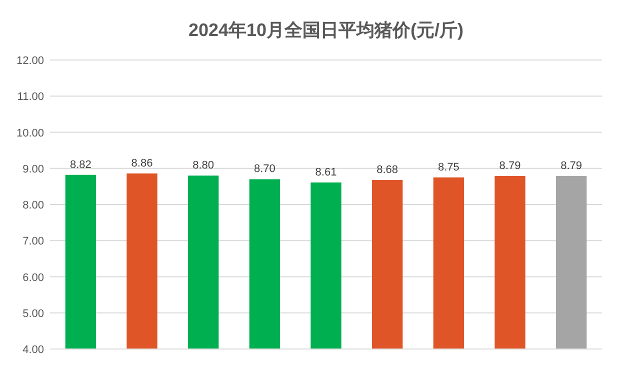  I want to click on data-label: 8.61, so click(326, 172).